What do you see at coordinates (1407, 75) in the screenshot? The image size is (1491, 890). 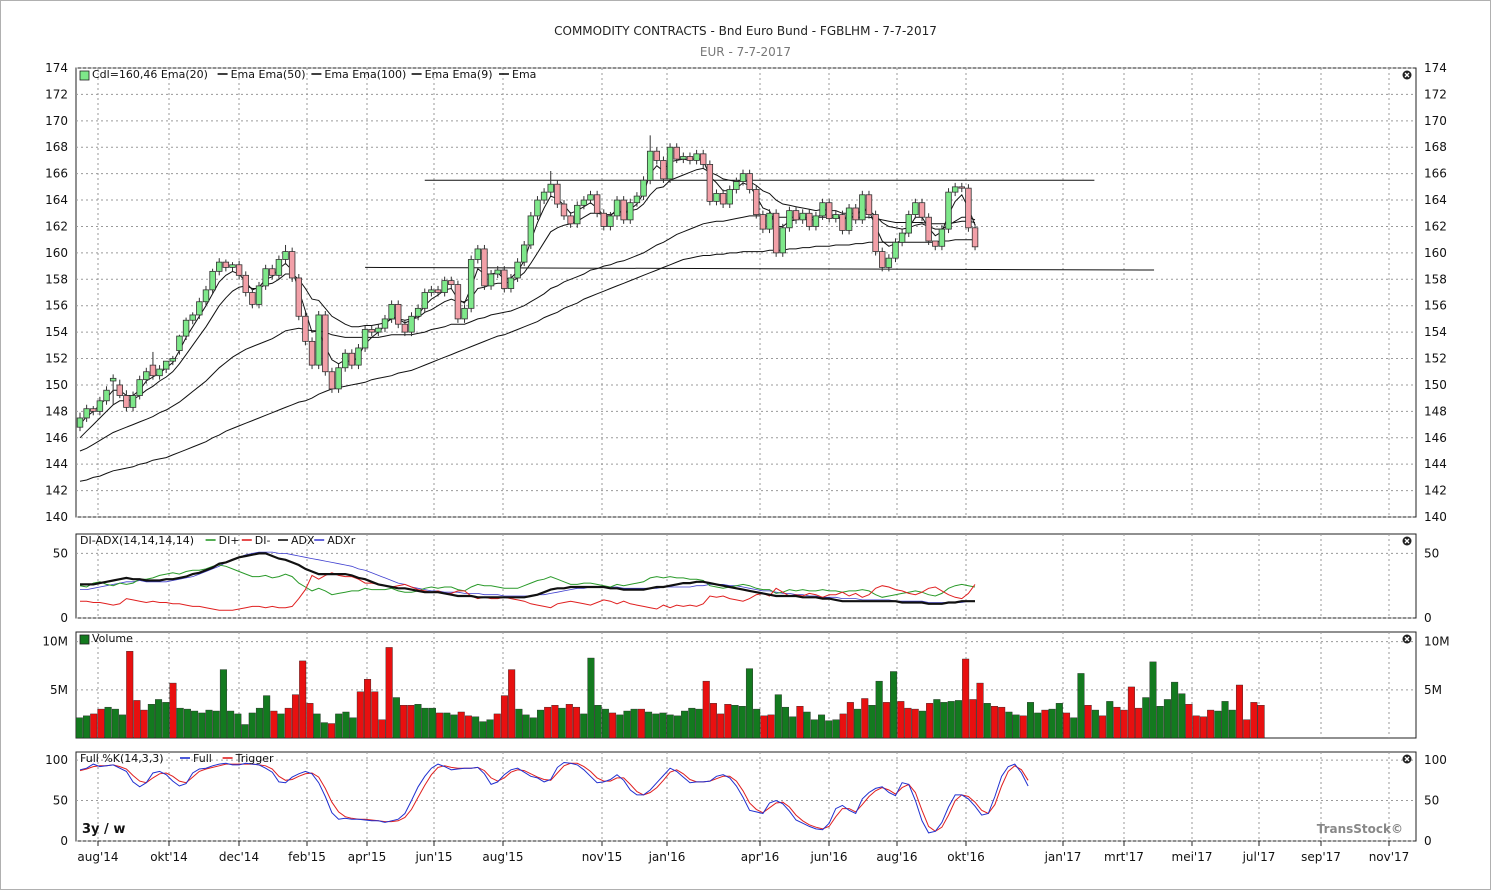 I see `price-close-icon-cross` at bounding box center [1407, 75].